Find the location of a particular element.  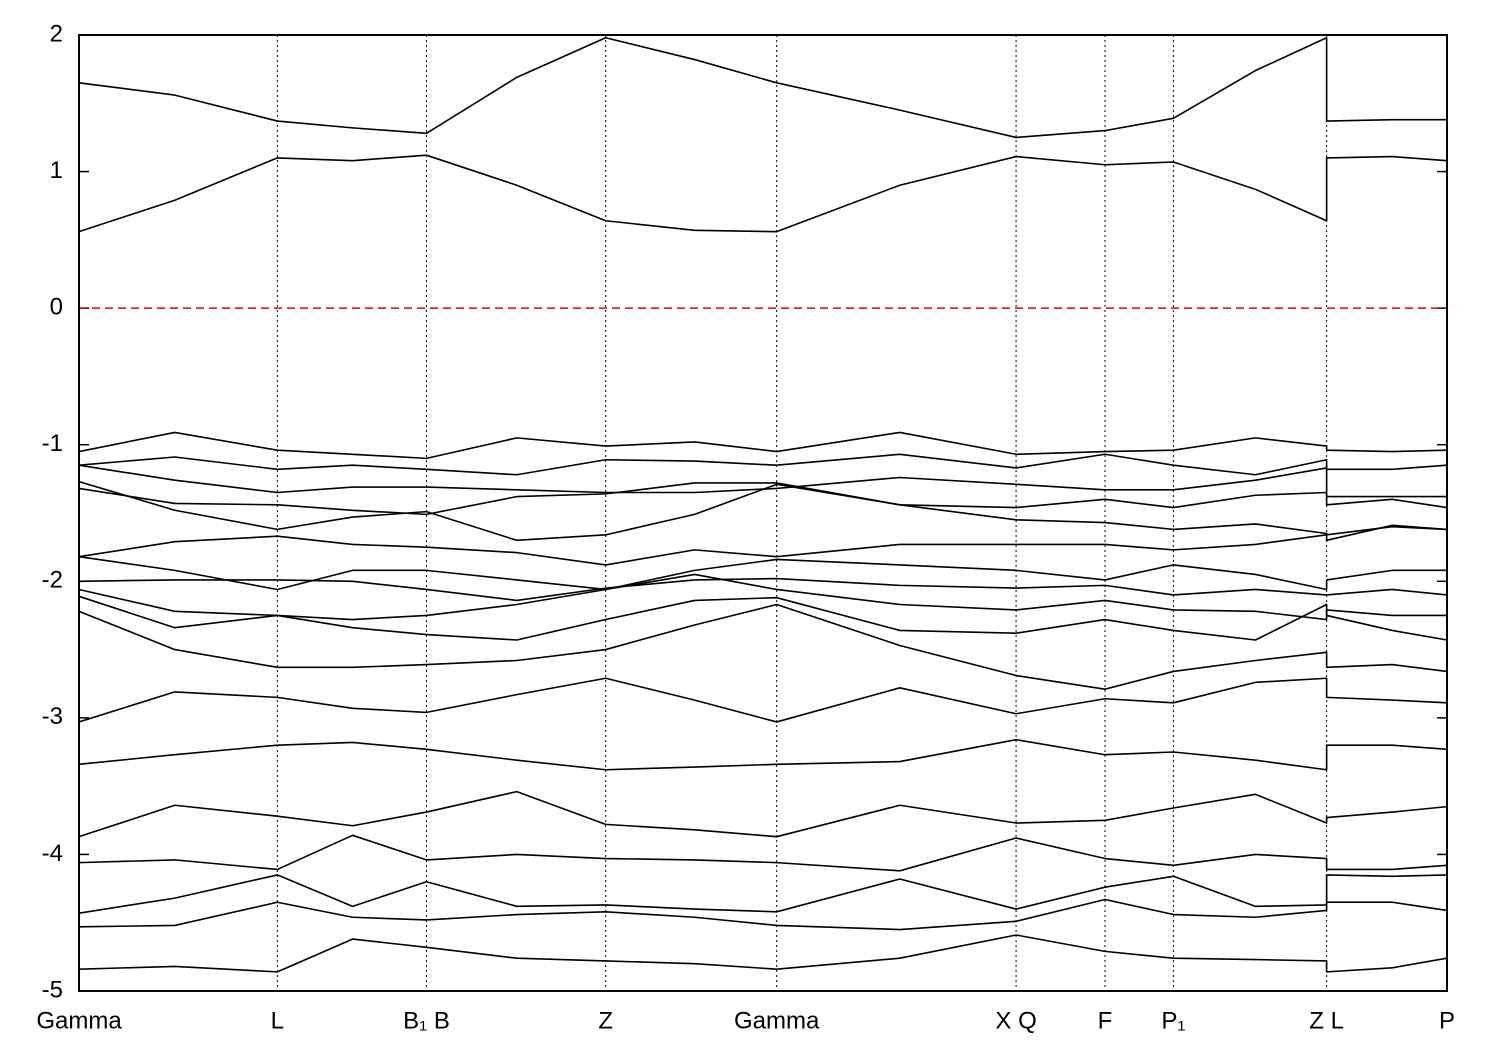

y-tick-label: -4 is located at coordinates (52, 853).